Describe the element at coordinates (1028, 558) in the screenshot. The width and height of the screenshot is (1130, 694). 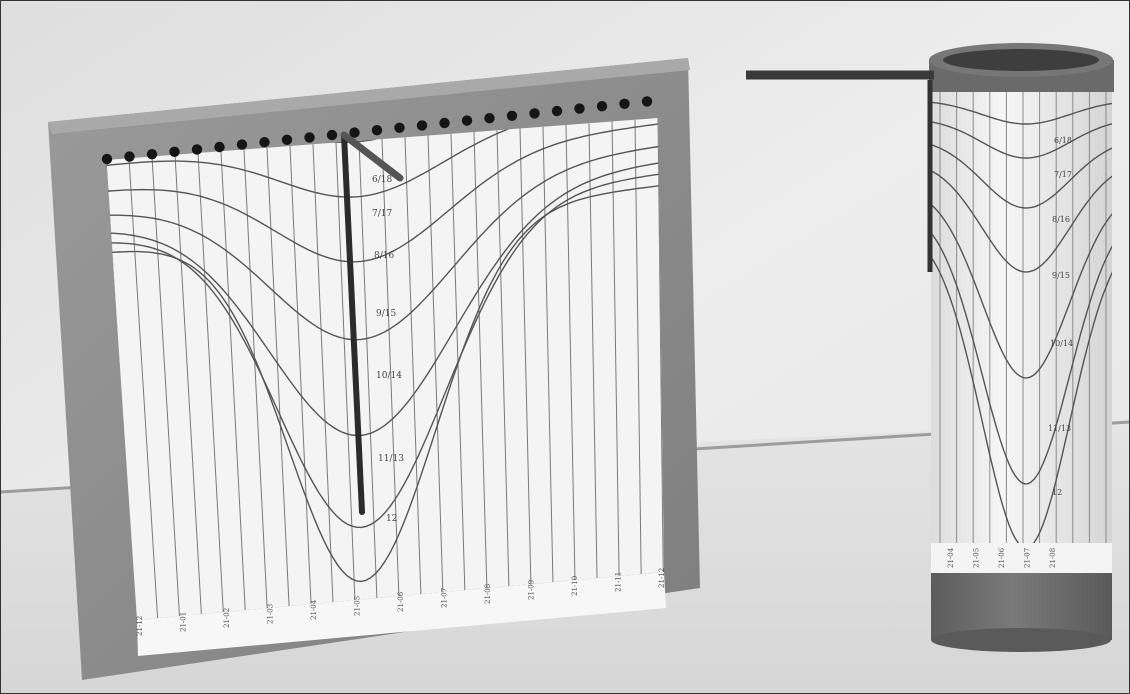
I see `cylinder-date-label: 21-07` at that location.